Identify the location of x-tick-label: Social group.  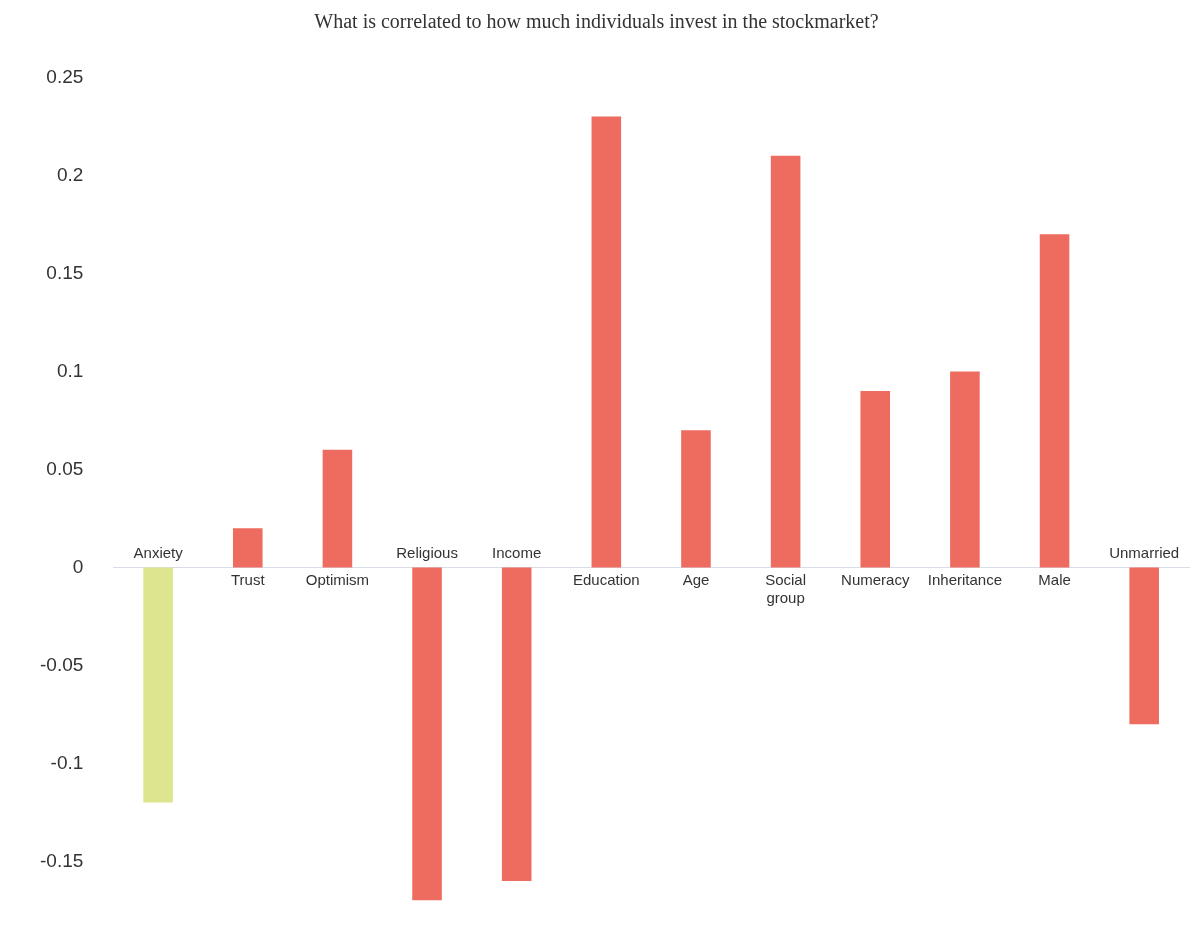
(786, 589).